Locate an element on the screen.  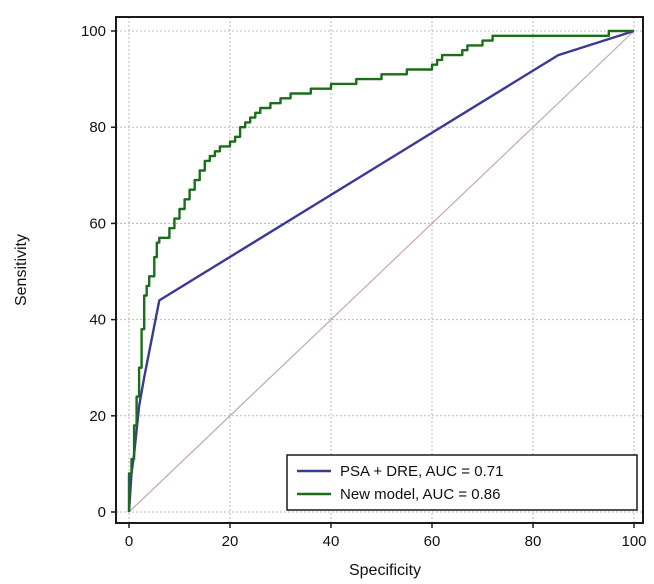
x-axis-title: Specificity is located at coordinates (385, 570).